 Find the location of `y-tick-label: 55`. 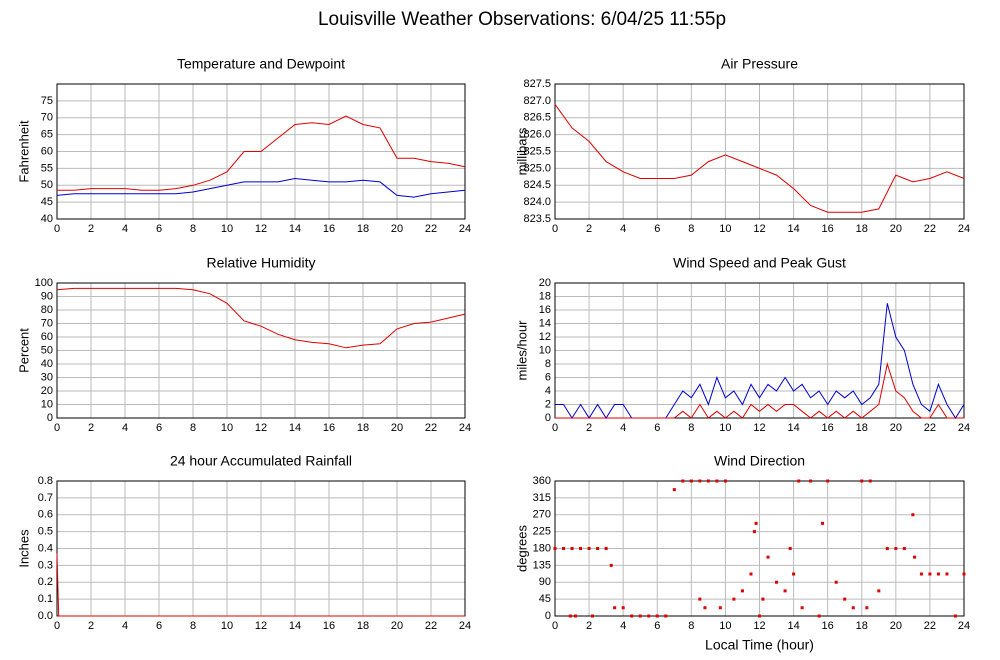

y-tick-label: 55 is located at coordinates (47, 168).